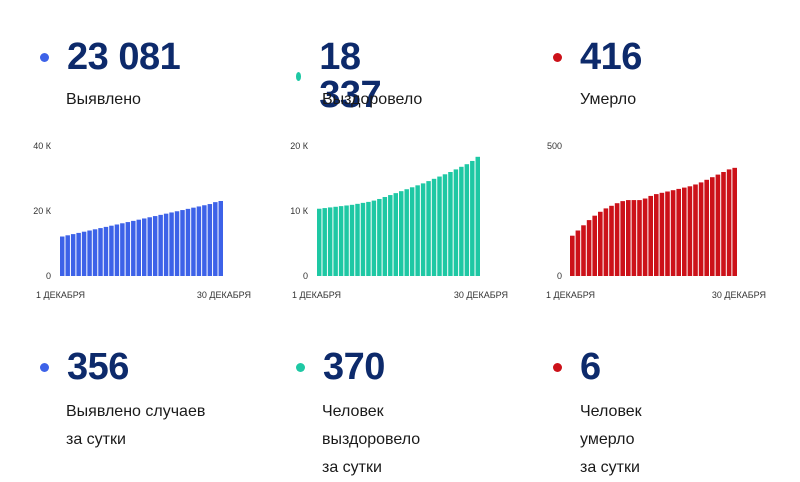  What do you see at coordinates (554, 146) in the screenshot?
I see `died-y-tick-label: 500` at bounding box center [554, 146].